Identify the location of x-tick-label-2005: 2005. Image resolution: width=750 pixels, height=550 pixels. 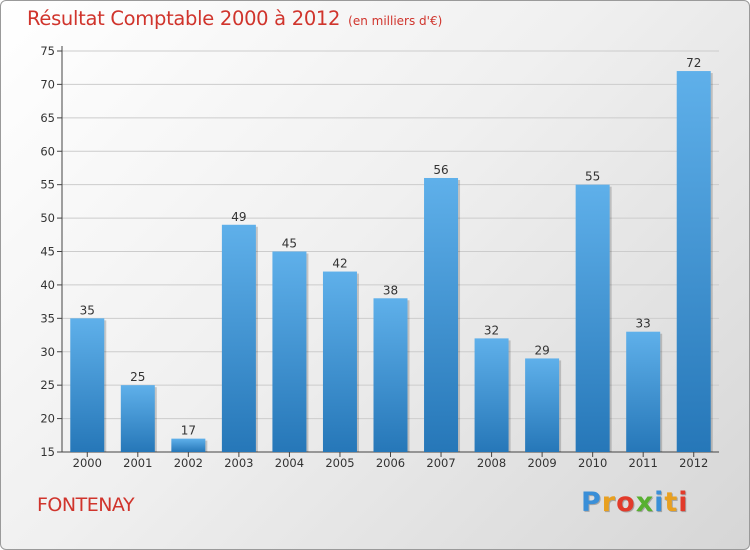
(339, 463).